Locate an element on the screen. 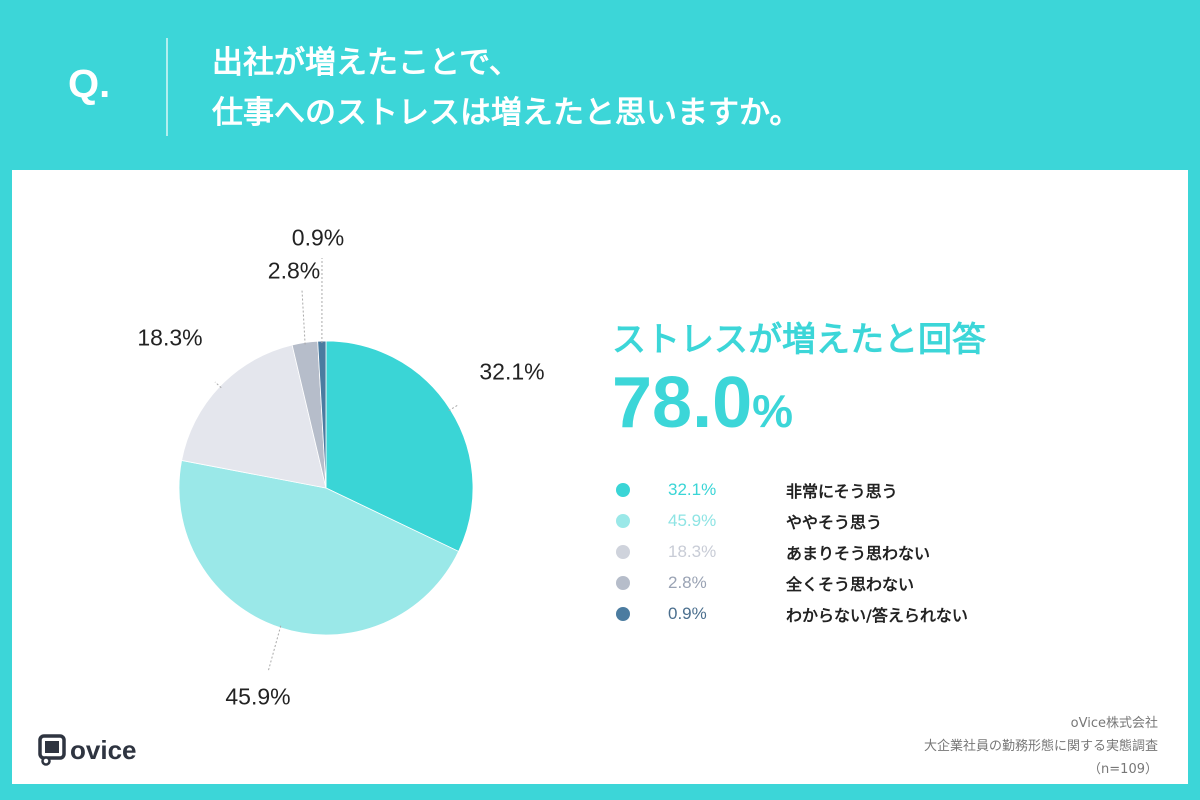  legend-item: 18.3% あまりそう思わない is located at coordinates (790, 551).